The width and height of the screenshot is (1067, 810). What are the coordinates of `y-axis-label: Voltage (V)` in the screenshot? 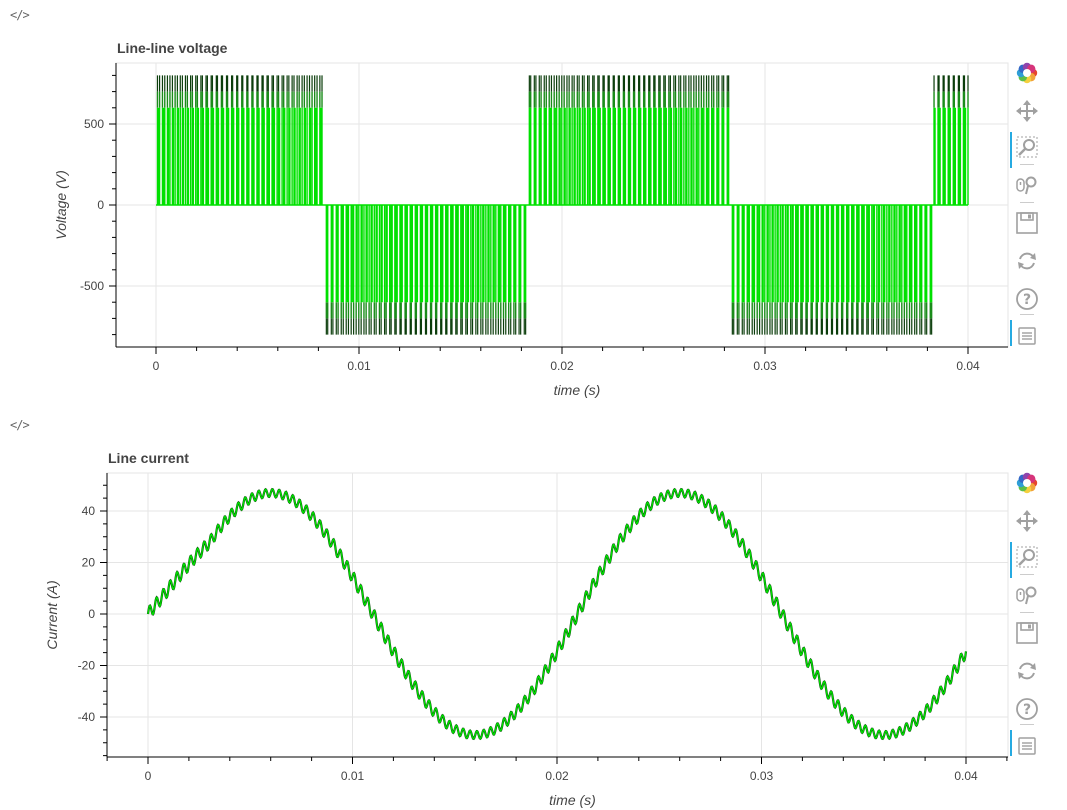 It's located at (61, 205).